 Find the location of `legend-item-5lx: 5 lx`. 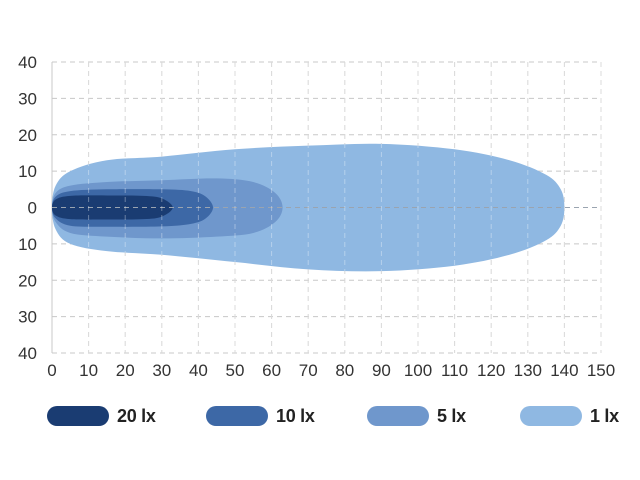

legend-item-5lx: 5 lx is located at coordinates (416, 416).